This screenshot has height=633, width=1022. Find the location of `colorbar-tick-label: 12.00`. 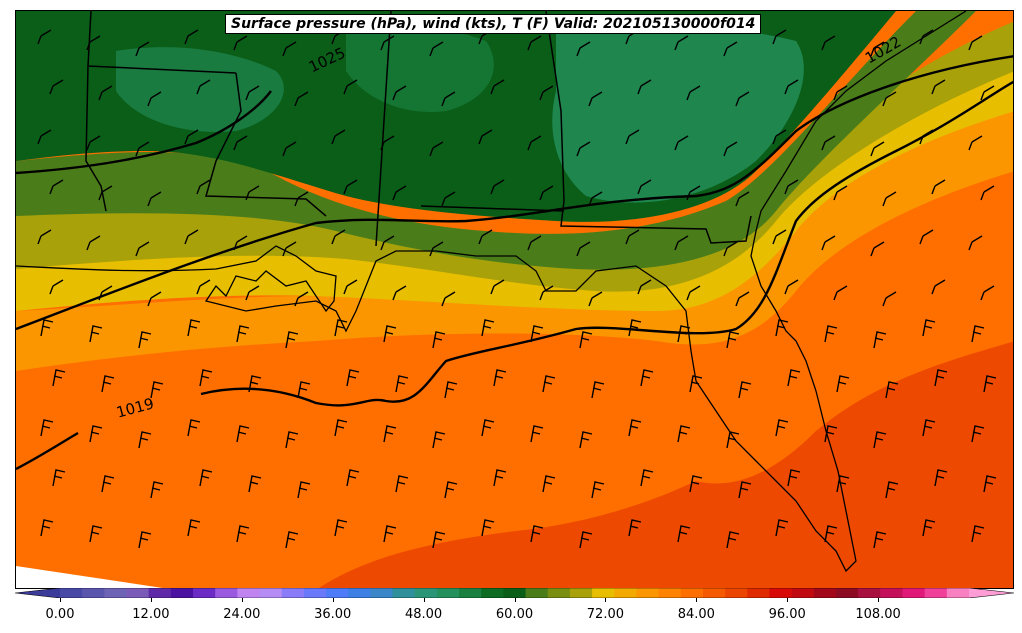

colorbar-tick-label: 12.00 is located at coordinates (151, 614).